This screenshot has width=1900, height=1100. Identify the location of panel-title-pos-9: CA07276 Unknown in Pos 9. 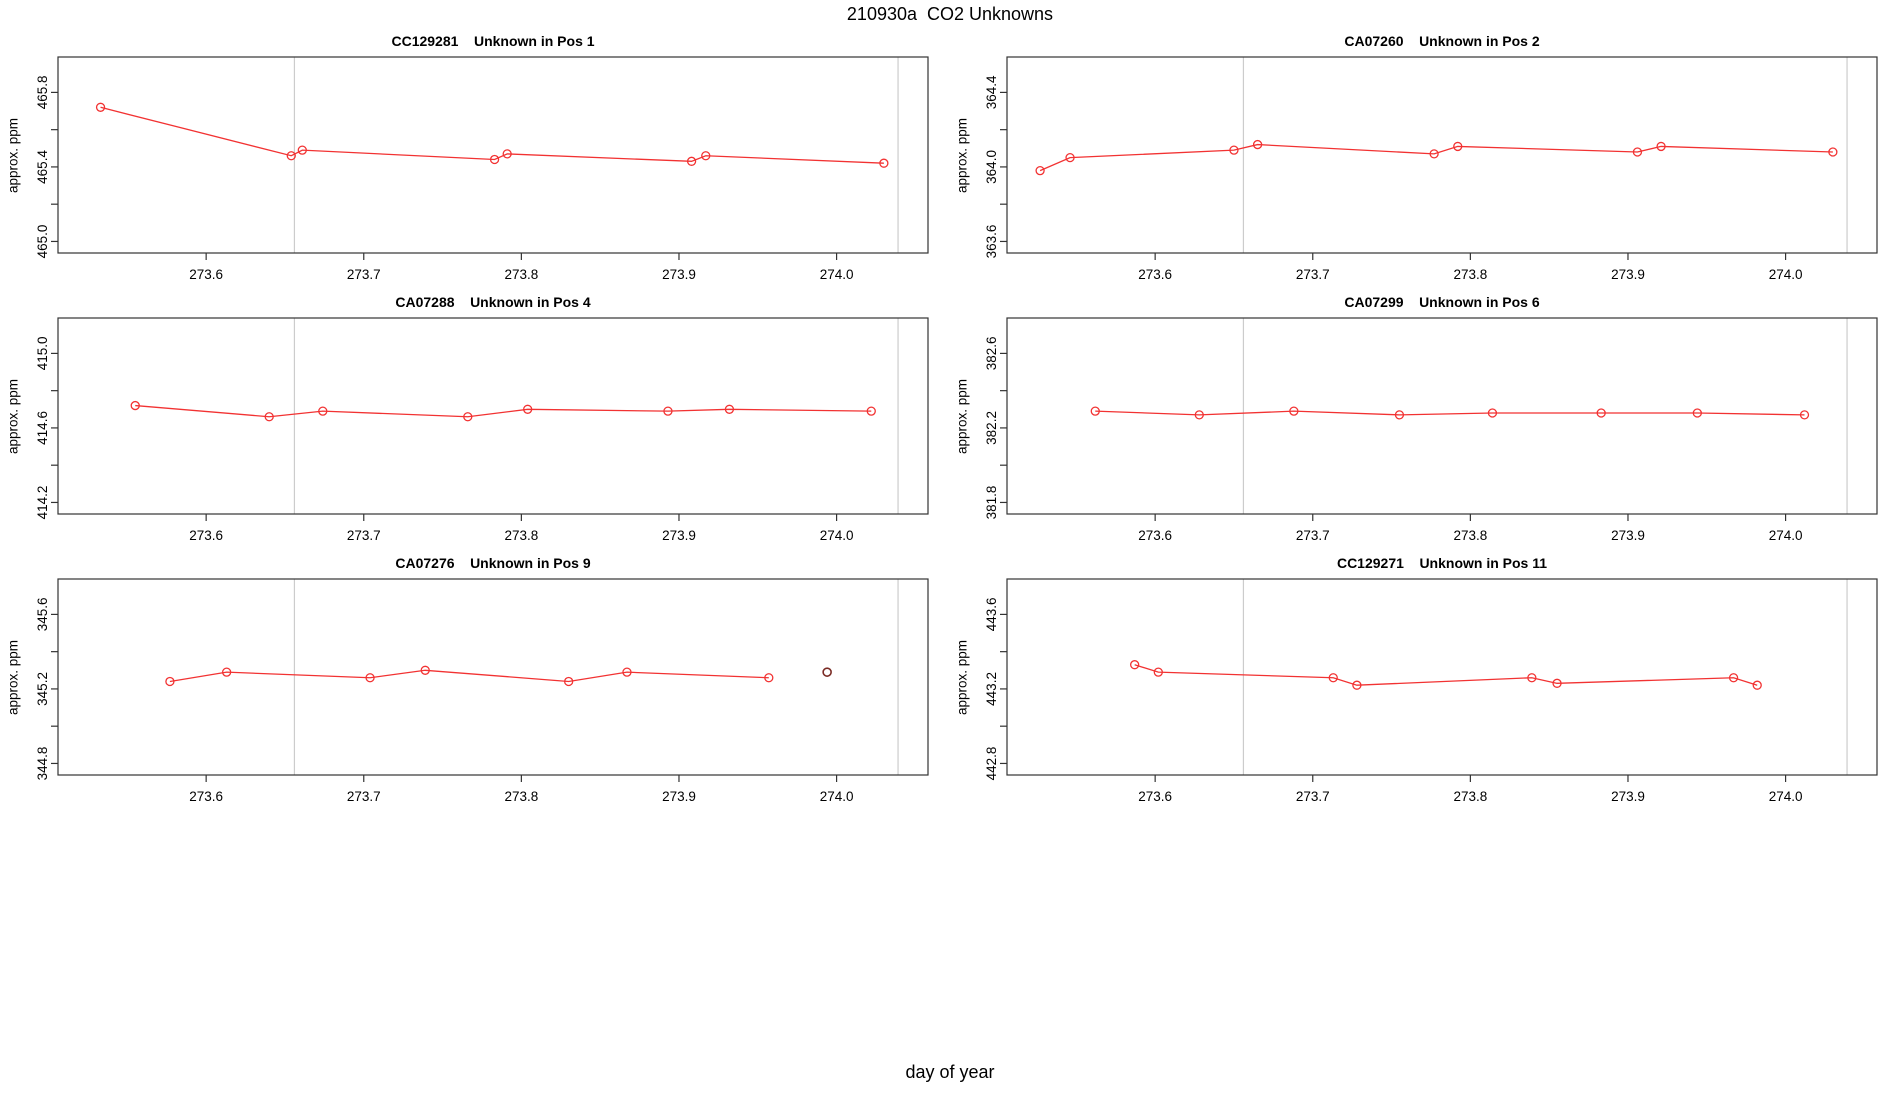
(493, 563).